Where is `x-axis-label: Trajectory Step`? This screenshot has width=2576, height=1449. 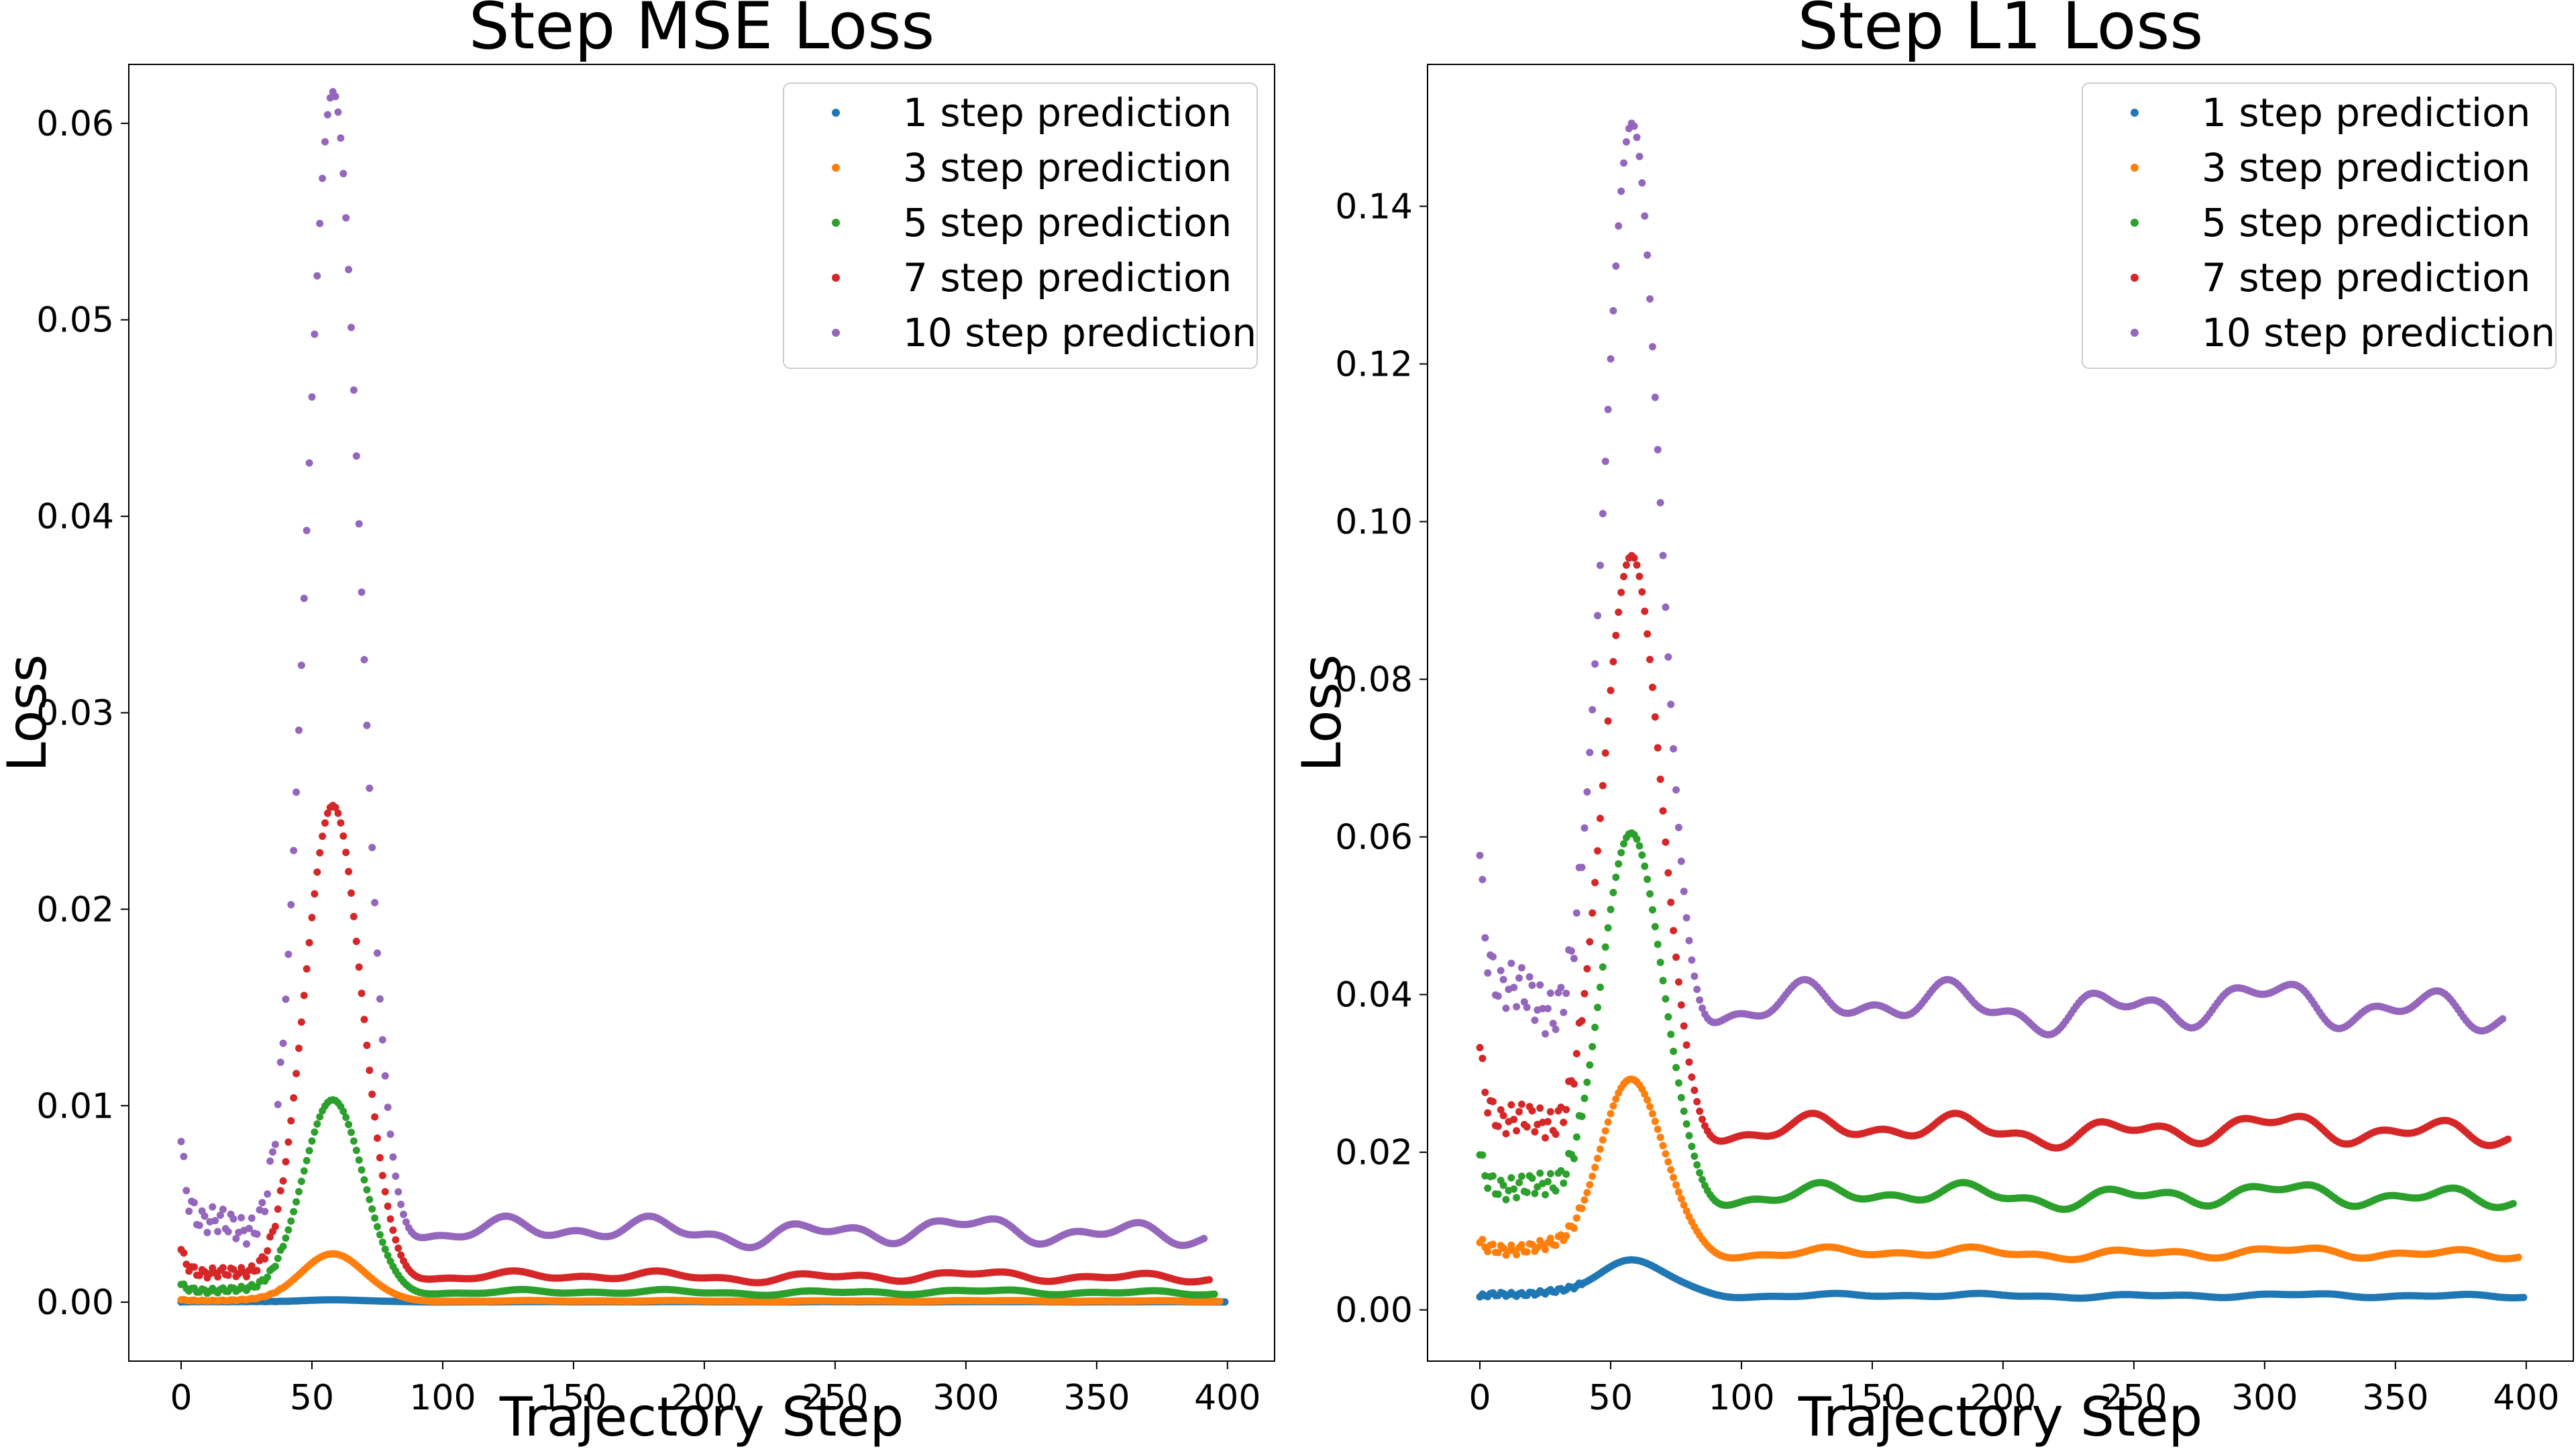
x-axis-label: Trajectory Step is located at coordinates (701, 1417).